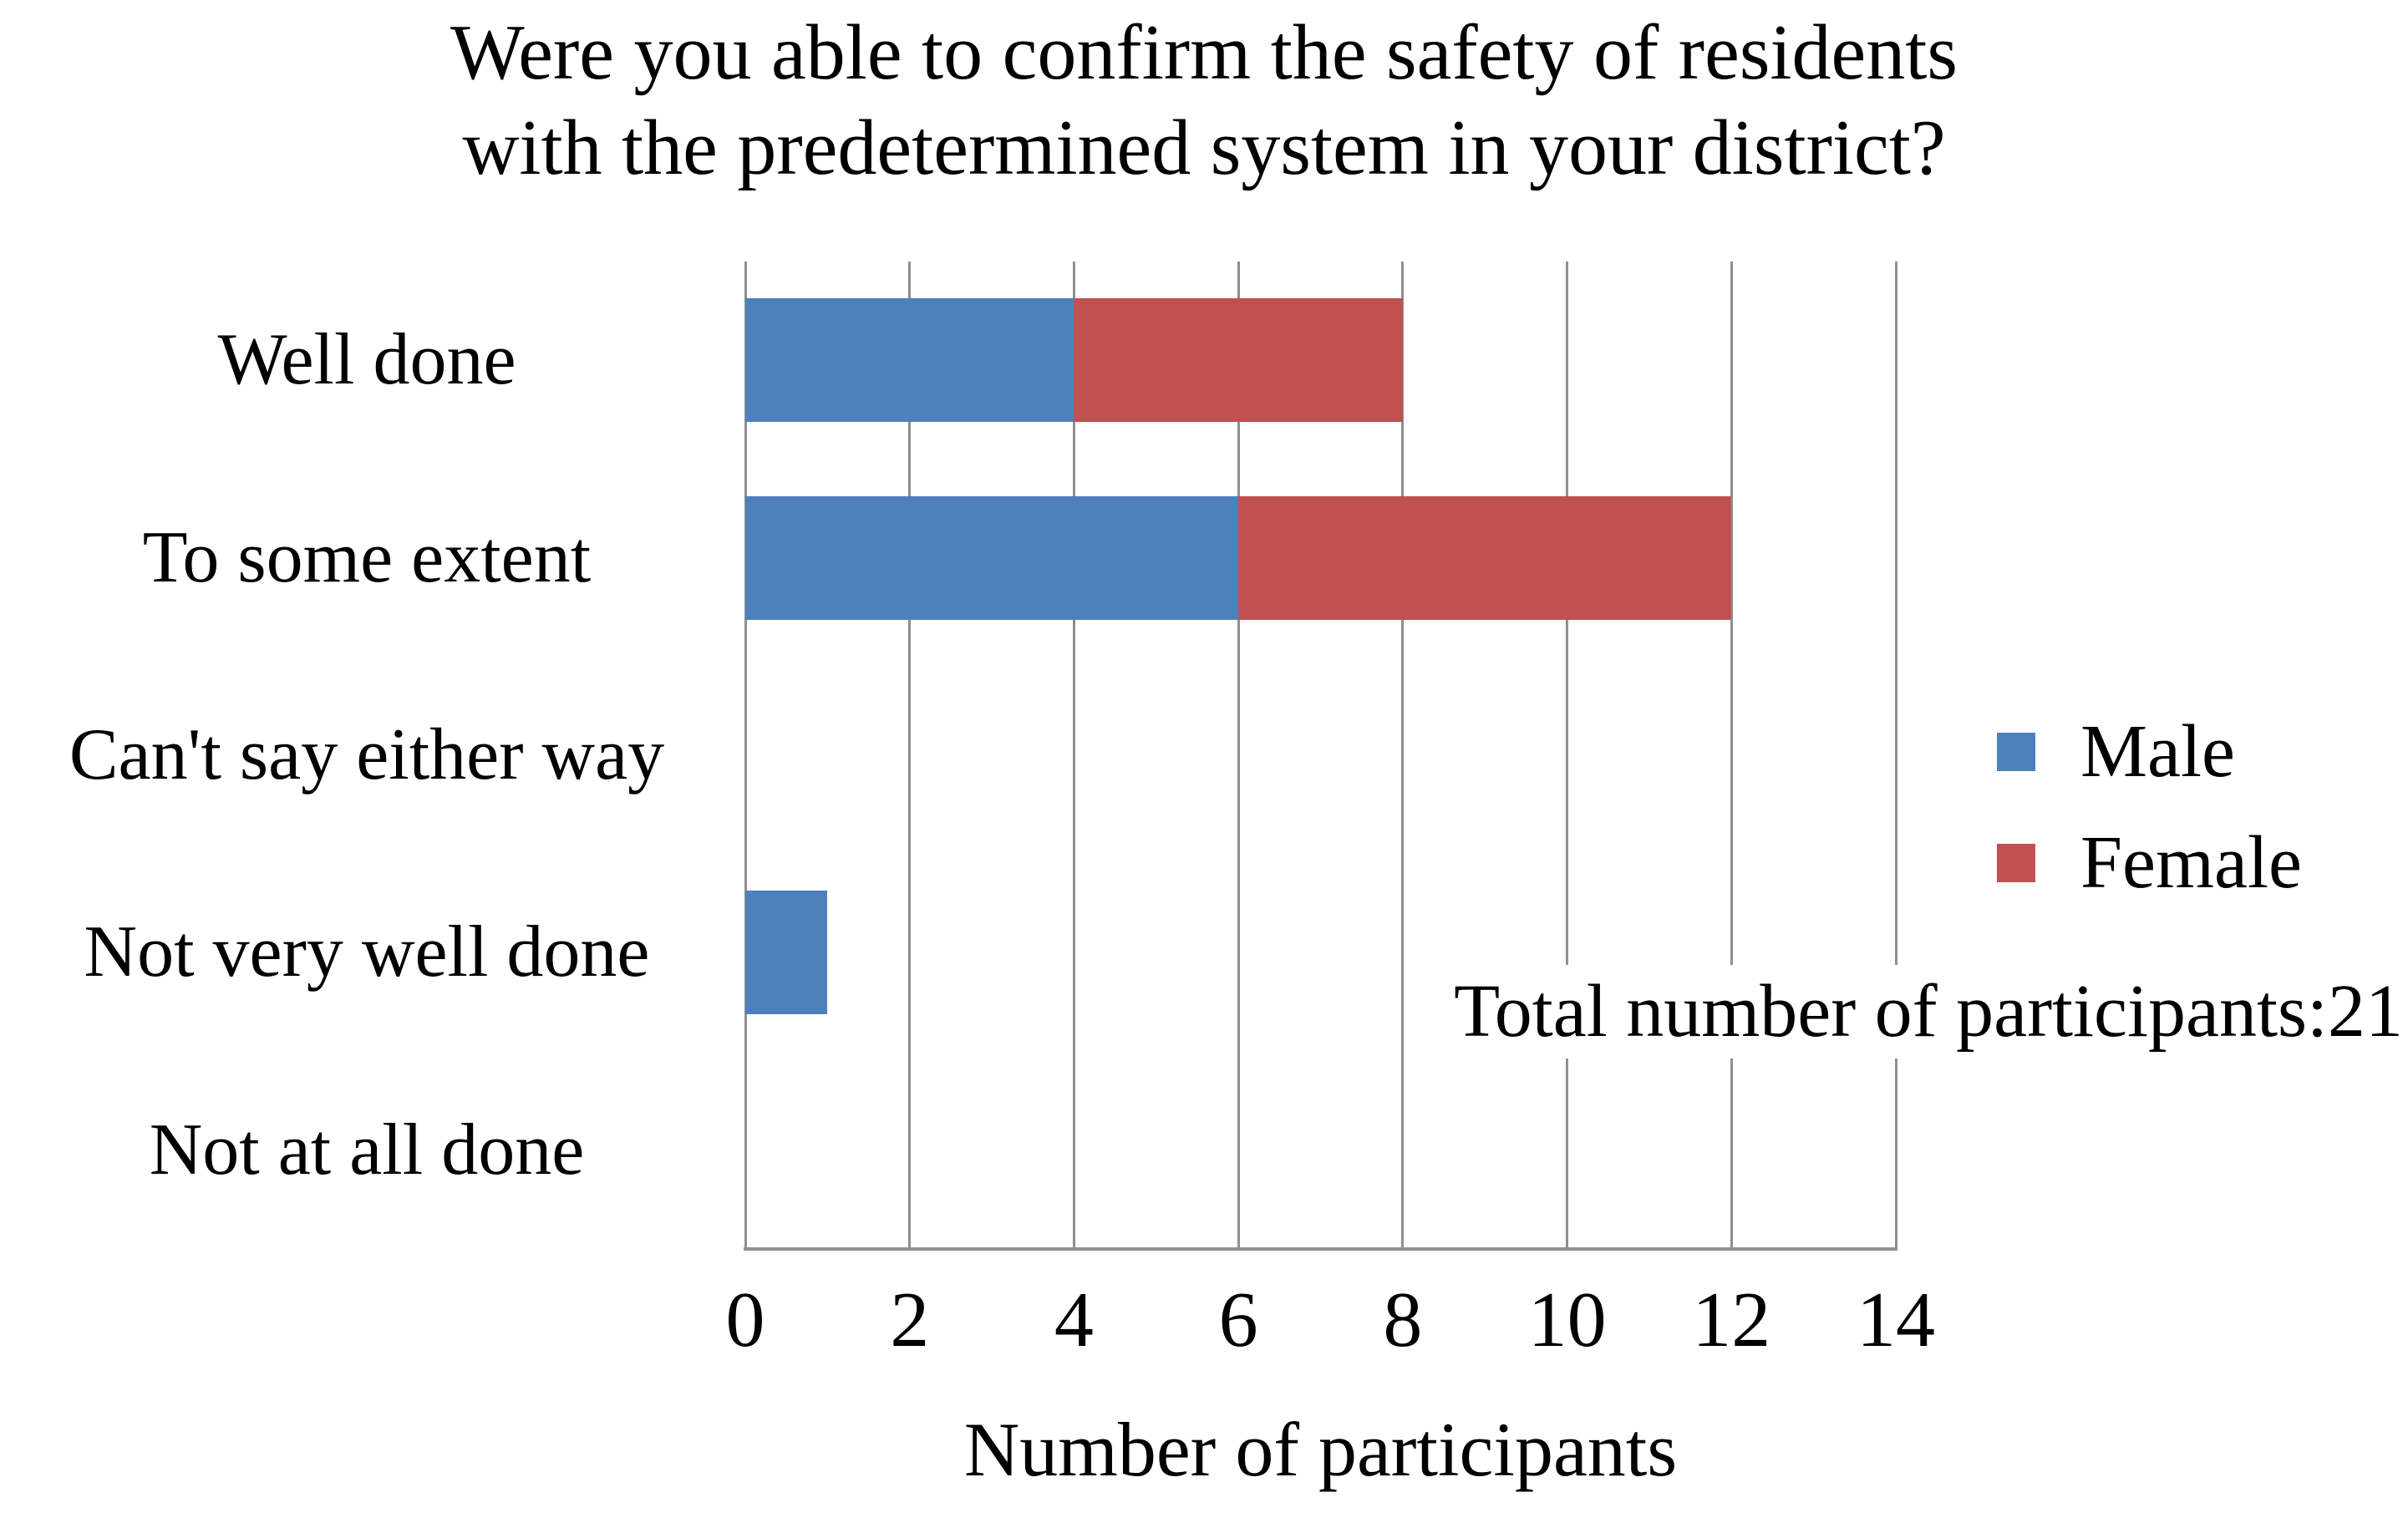 This screenshot has width=2408, height=1523. What do you see at coordinates (1403, 1320) in the screenshot?
I see `x-tick-label-8: 8` at bounding box center [1403, 1320].